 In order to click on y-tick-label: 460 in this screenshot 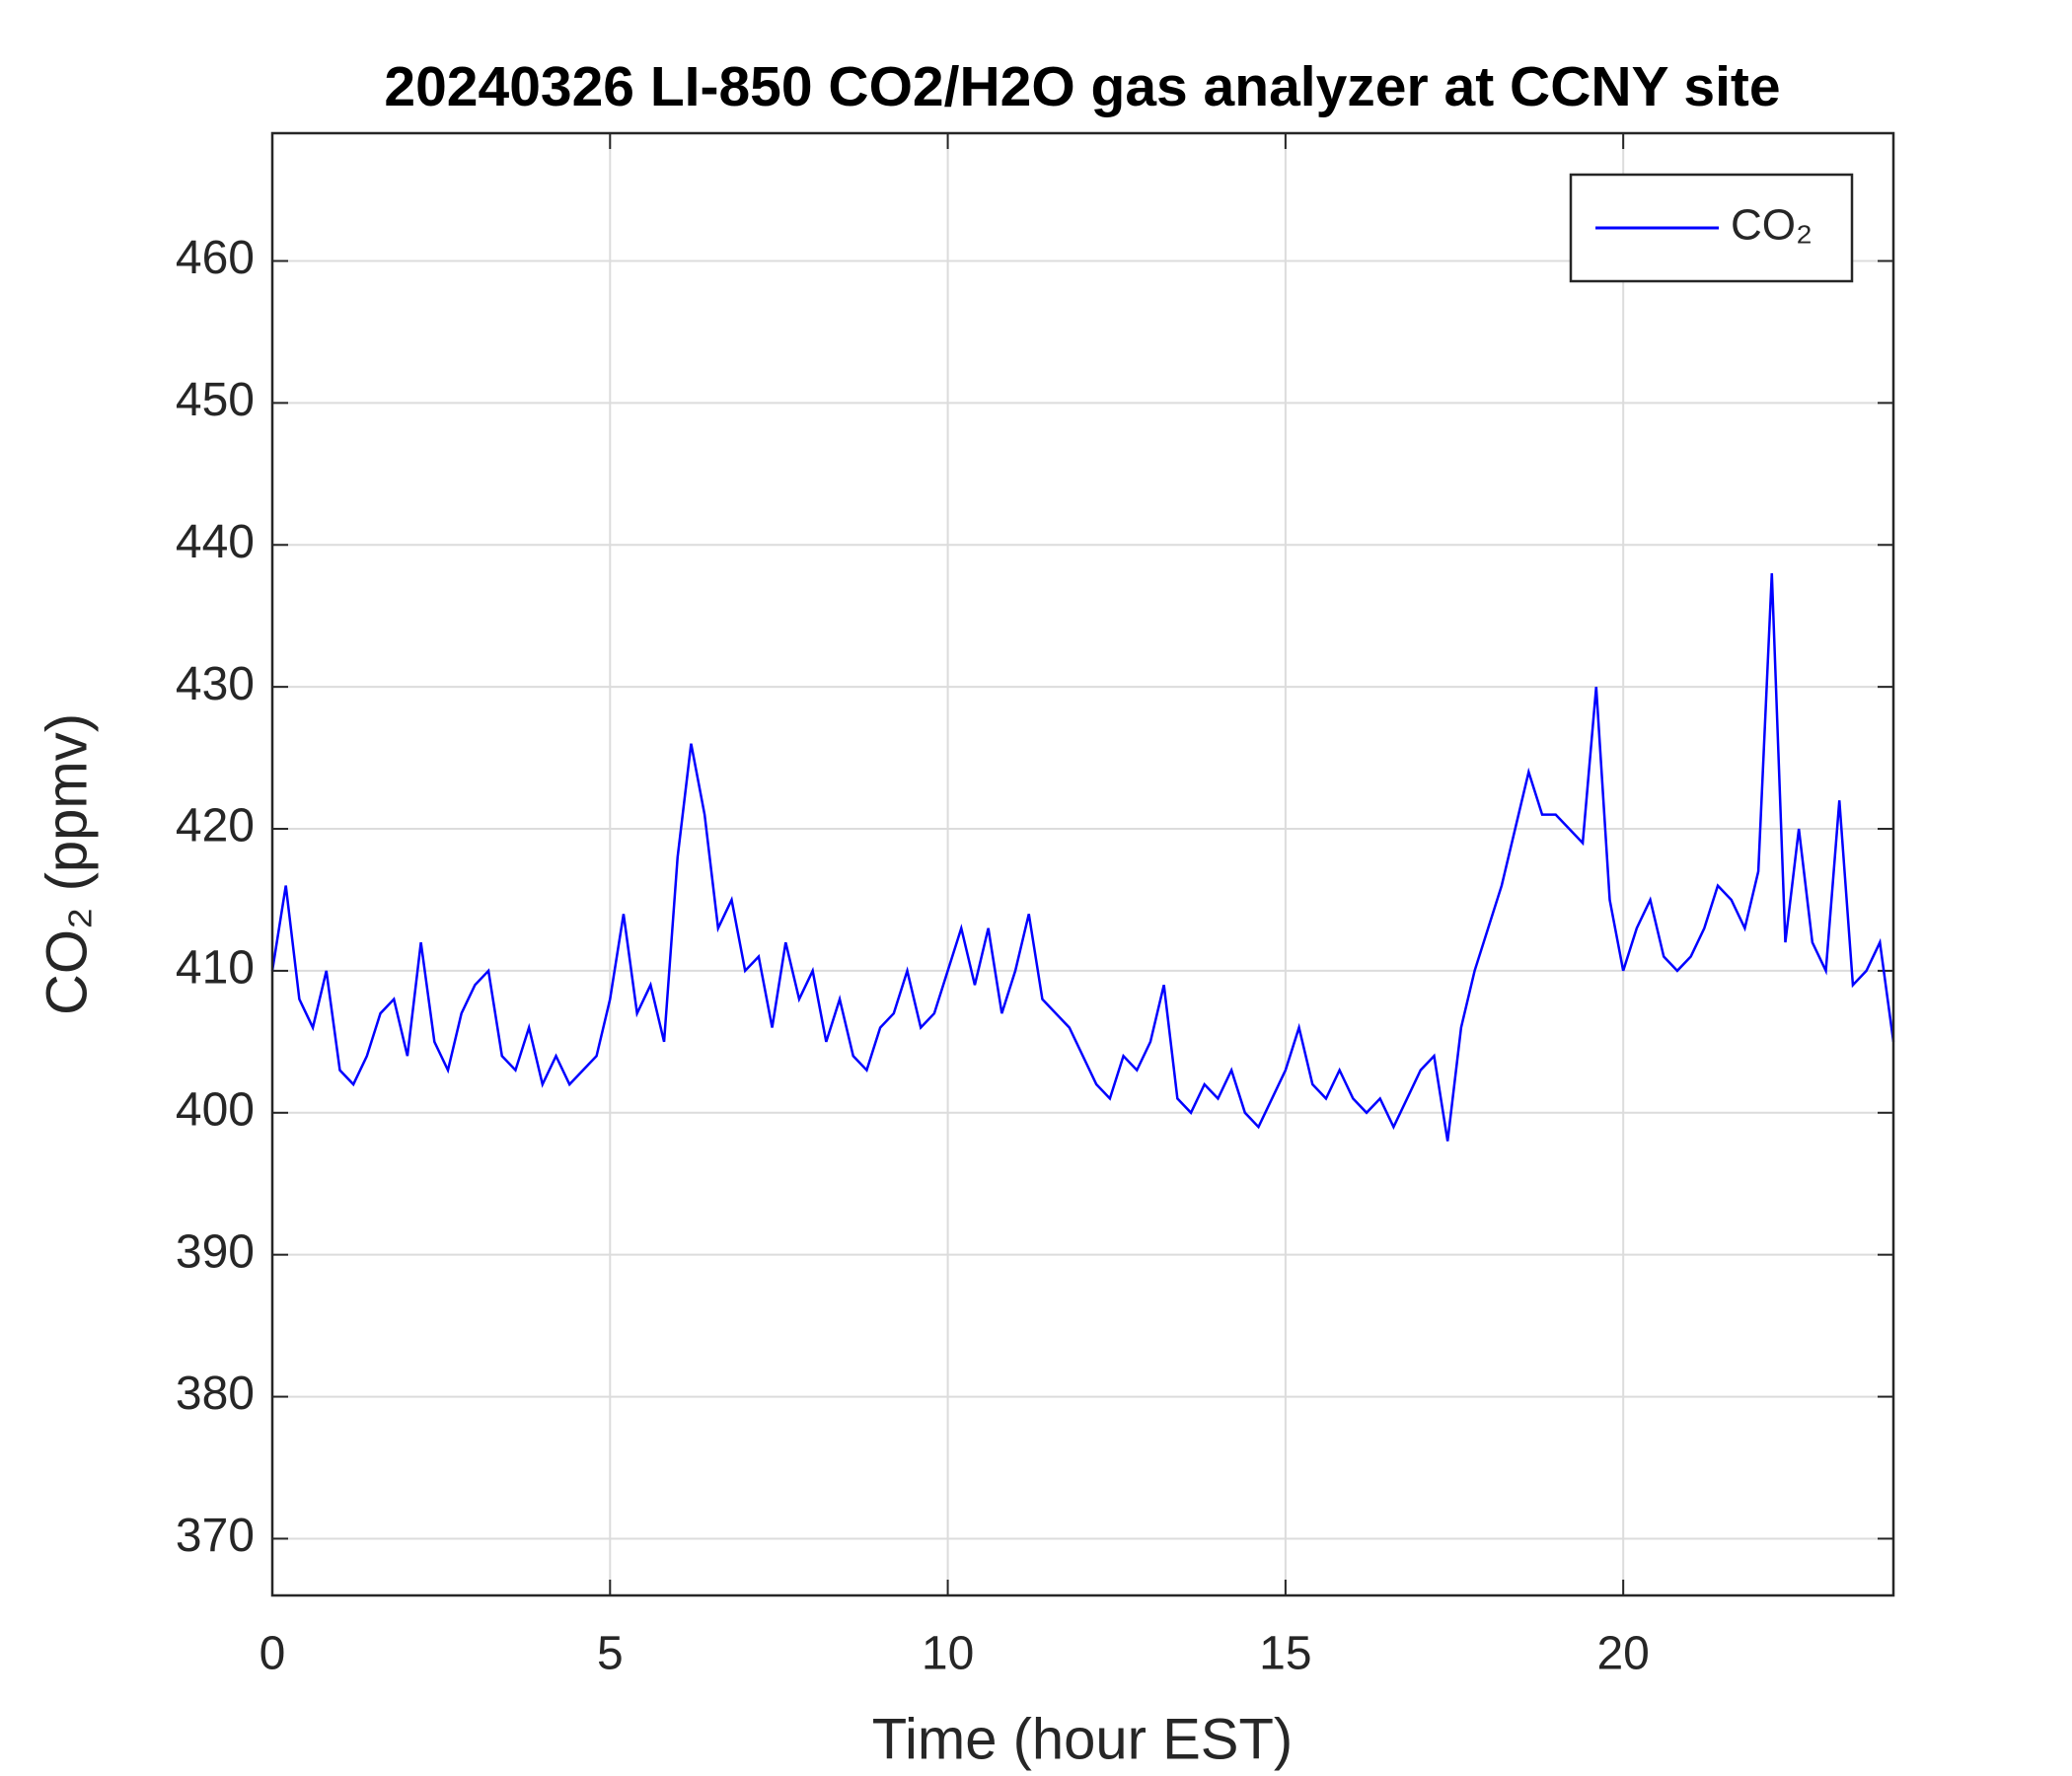, I will do `click(216, 258)`.